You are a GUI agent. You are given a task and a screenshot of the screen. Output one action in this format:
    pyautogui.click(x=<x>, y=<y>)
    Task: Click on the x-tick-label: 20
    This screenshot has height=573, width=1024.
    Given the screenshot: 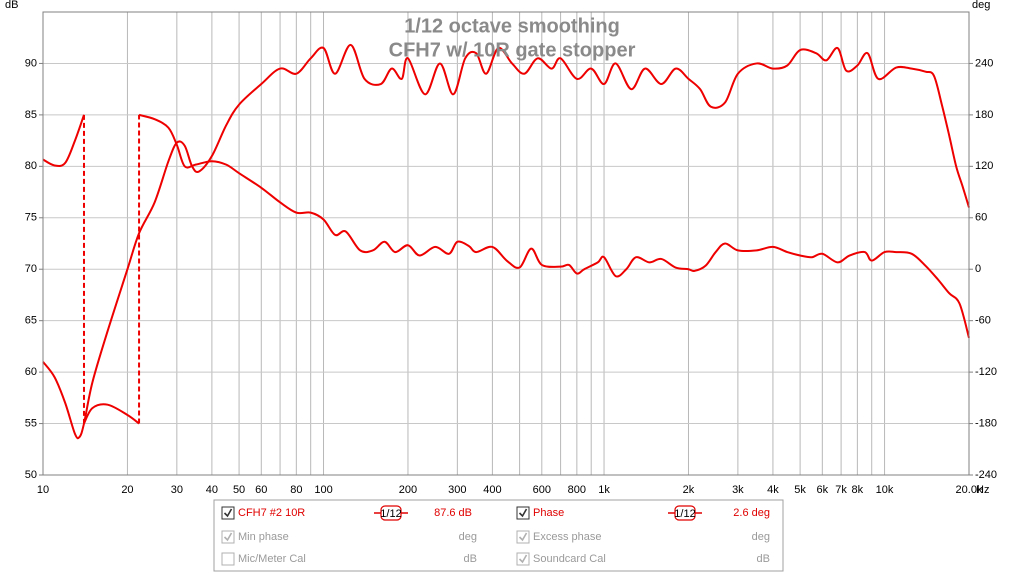 What is the action you would take?
    pyautogui.click(x=127, y=490)
    